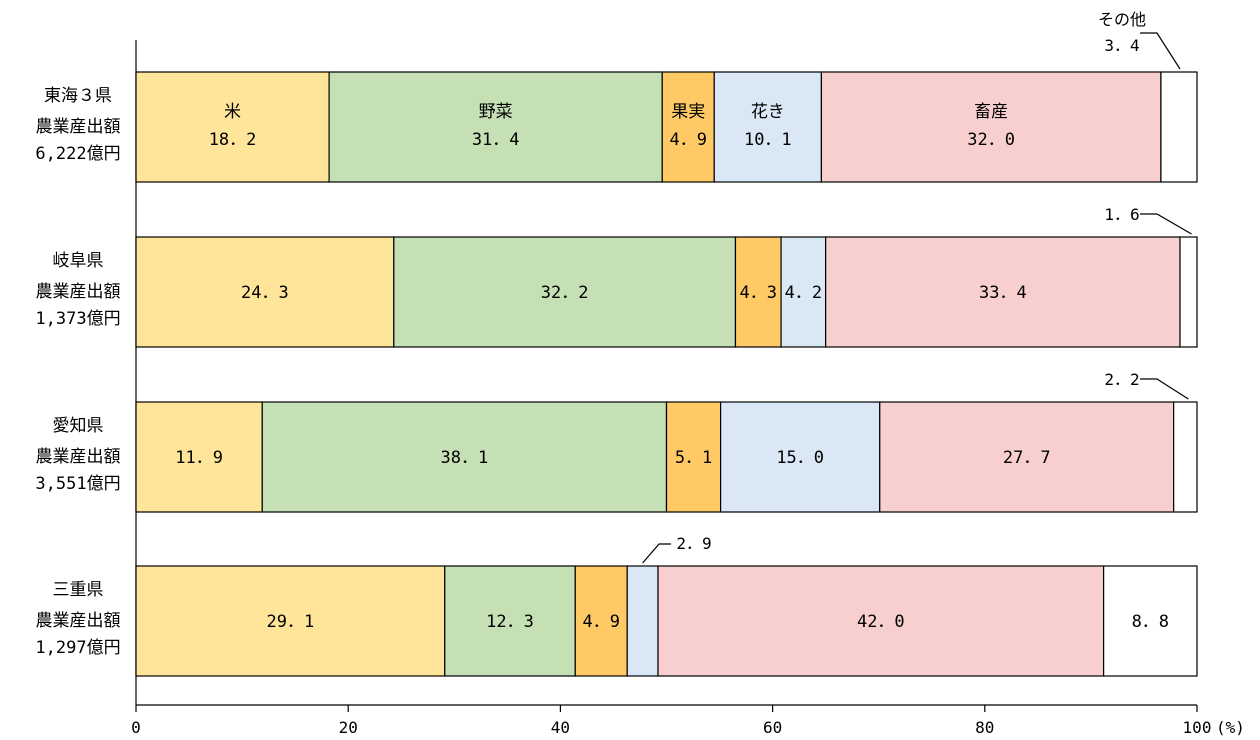  Describe the element at coordinates (984, 727) in the screenshot. I see `x-tick-label: 80` at that location.